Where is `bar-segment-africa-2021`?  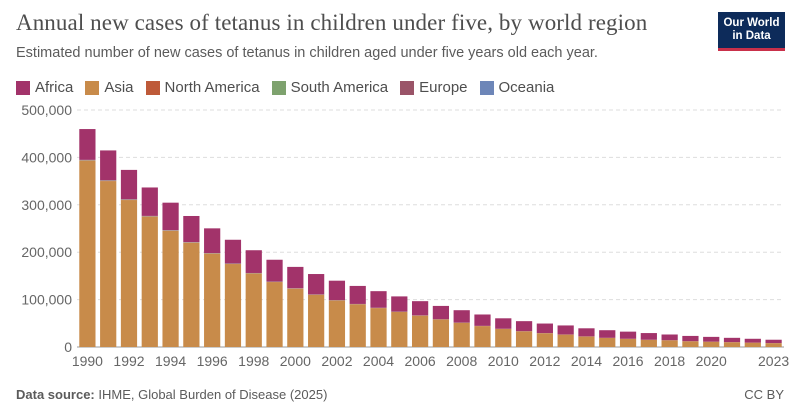
bar-segment-africa-2021 is located at coordinates (732, 340).